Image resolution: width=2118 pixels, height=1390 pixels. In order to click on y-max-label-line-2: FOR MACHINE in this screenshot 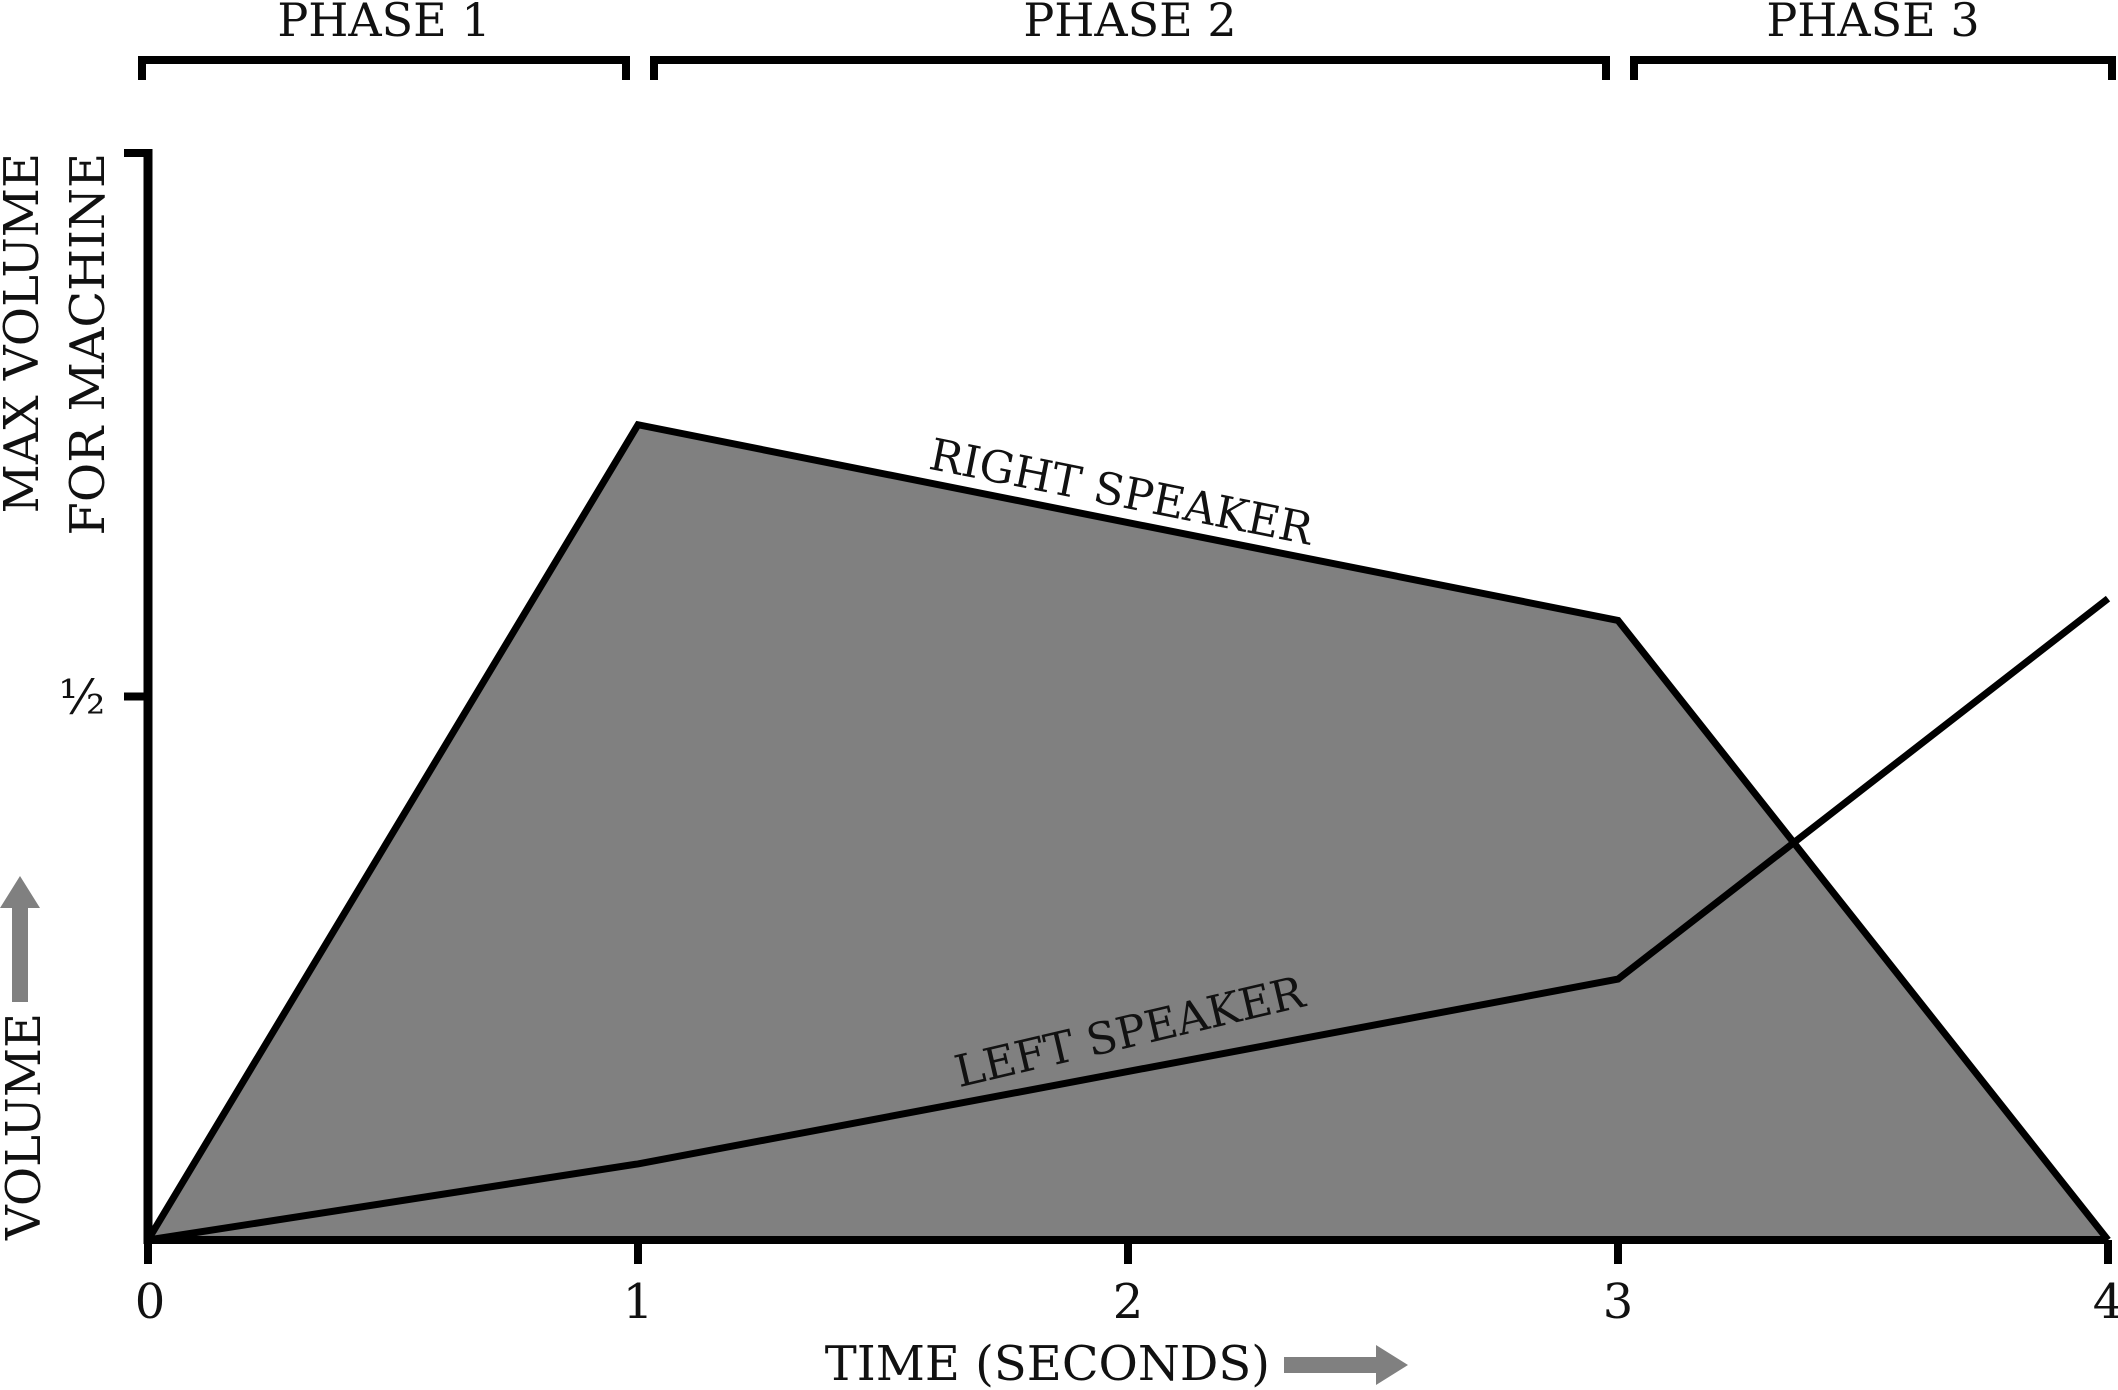, I will do `click(88, 344)`.